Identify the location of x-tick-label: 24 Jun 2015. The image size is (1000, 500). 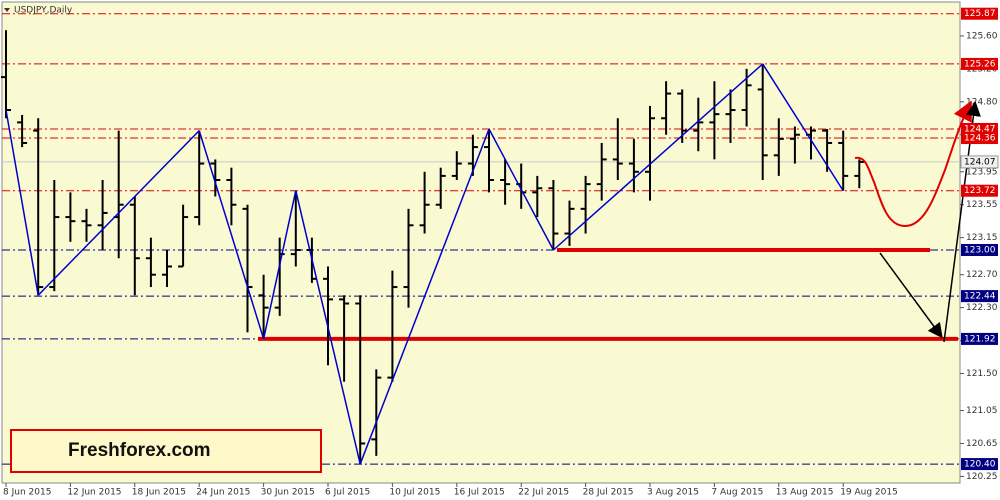
(223, 493).